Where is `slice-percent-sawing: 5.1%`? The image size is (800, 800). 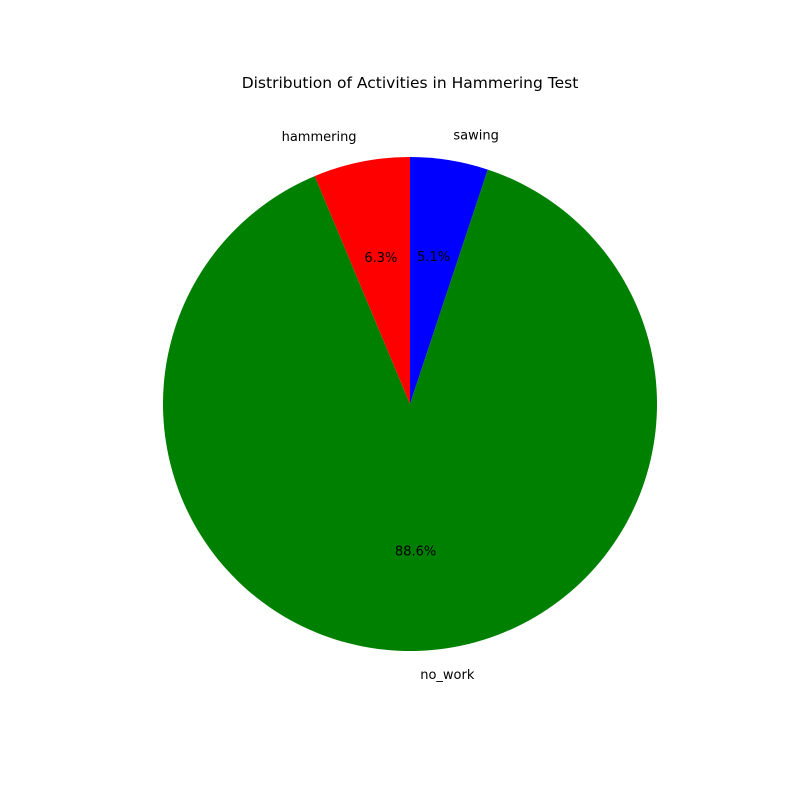
slice-percent-sawing: 5.1% is located at coordinates (433, 257).